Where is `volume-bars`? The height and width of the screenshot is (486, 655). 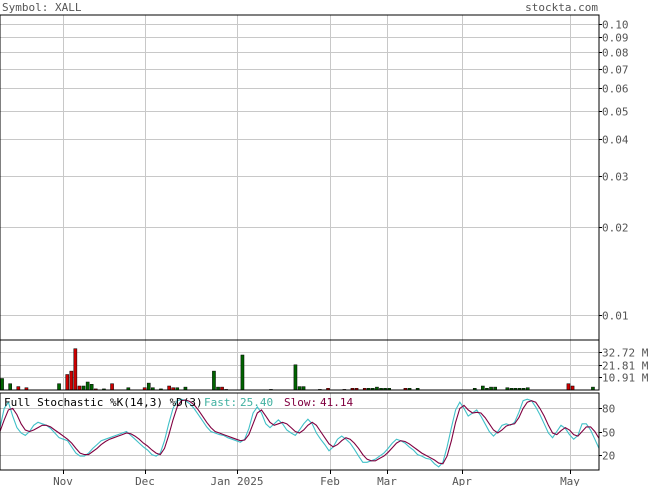
volume-bars is located at coordinates (297, 369).